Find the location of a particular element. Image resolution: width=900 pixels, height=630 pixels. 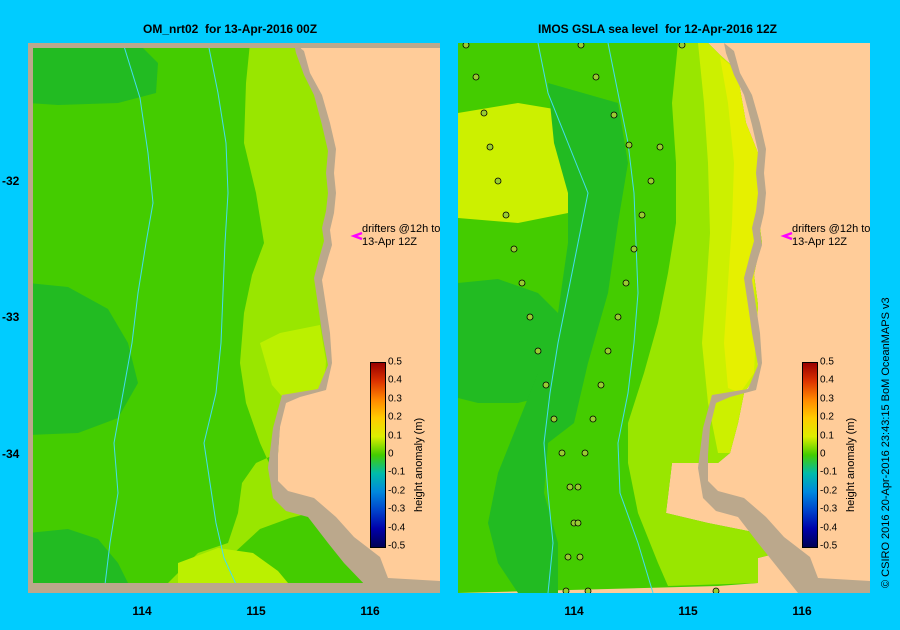

drifter-label-right: drifters @12h to 13-Apr 12Z is located at coordinates (831, 236).